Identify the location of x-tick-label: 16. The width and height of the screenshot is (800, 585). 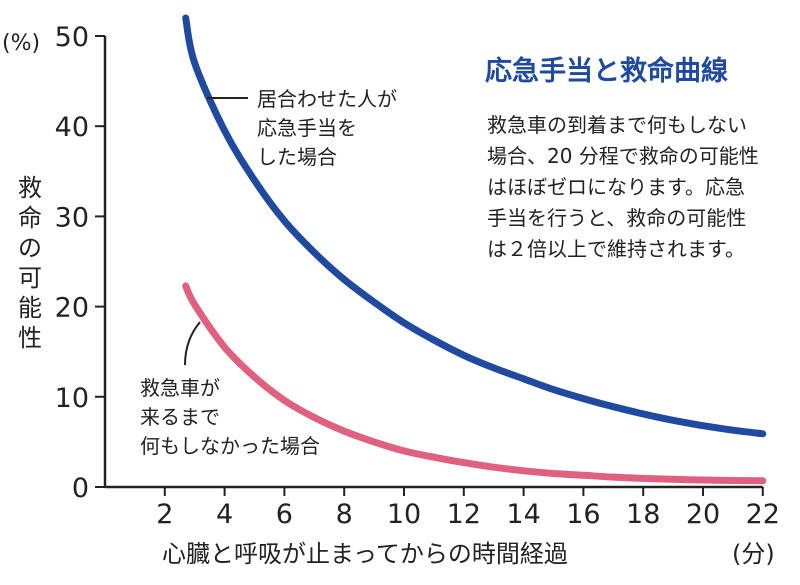
(583, 514).